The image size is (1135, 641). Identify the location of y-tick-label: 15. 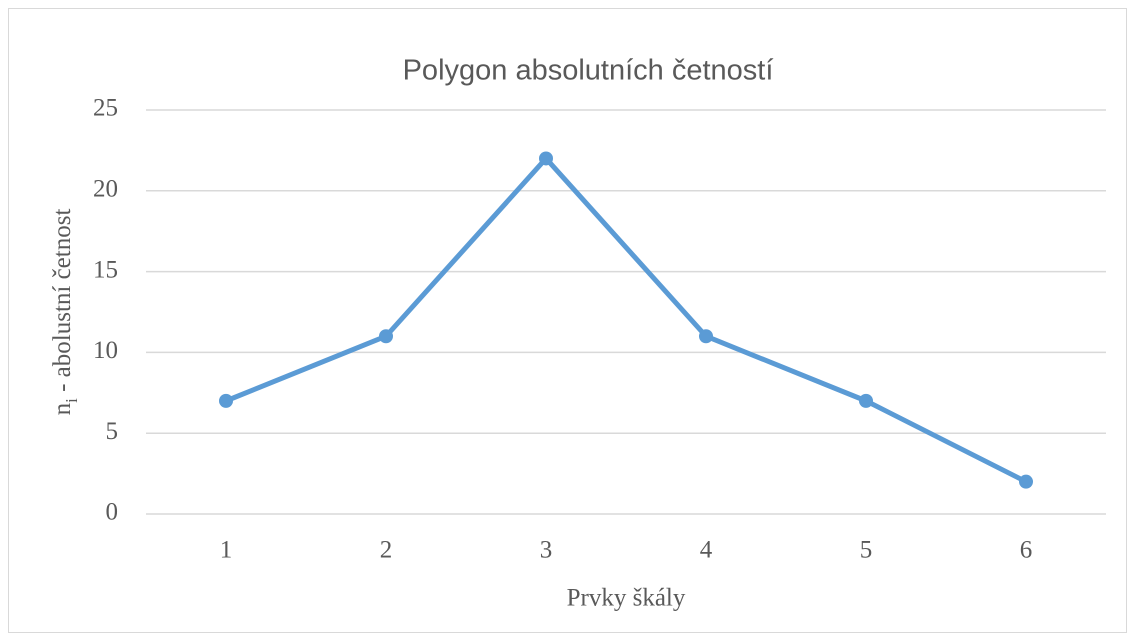
(105, 269).